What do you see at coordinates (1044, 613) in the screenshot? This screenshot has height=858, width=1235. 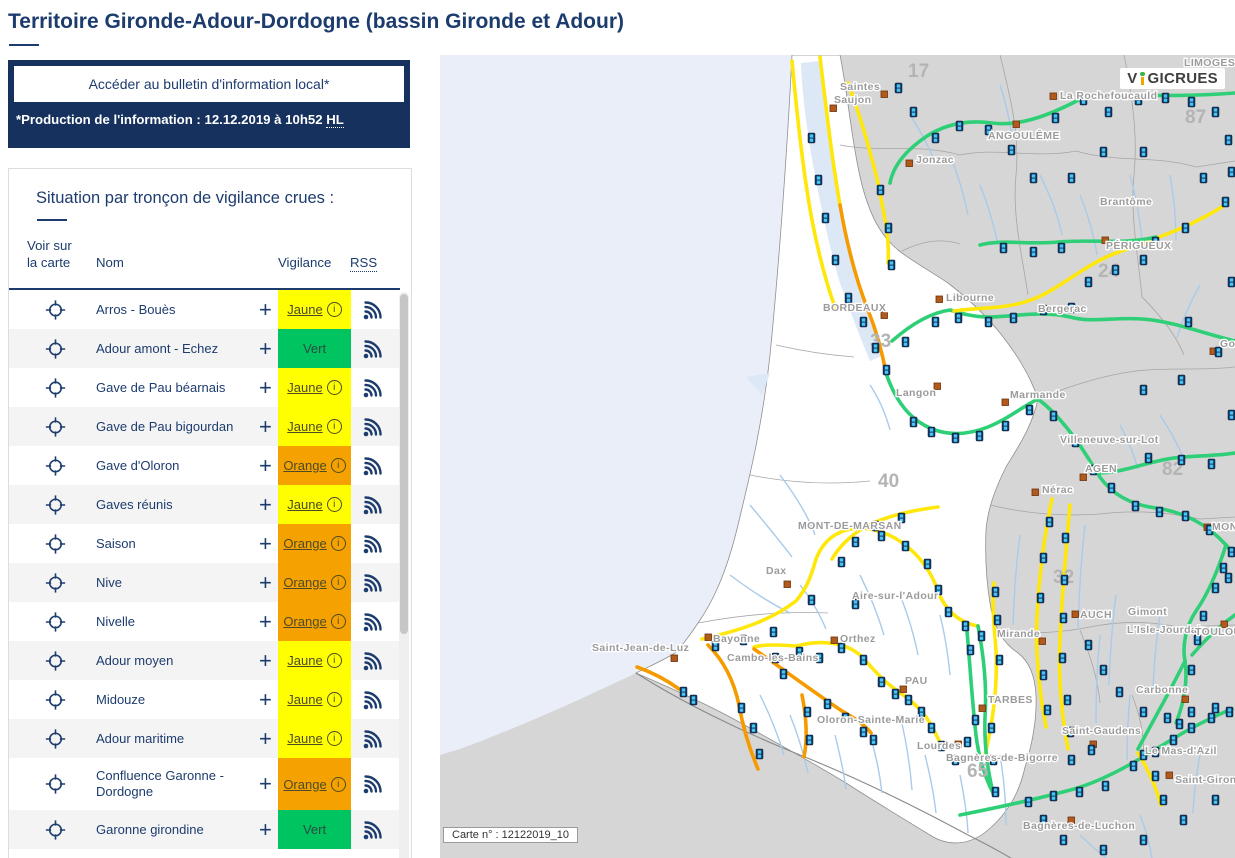 I see `river-baise` at bounding box center [1044, 613].